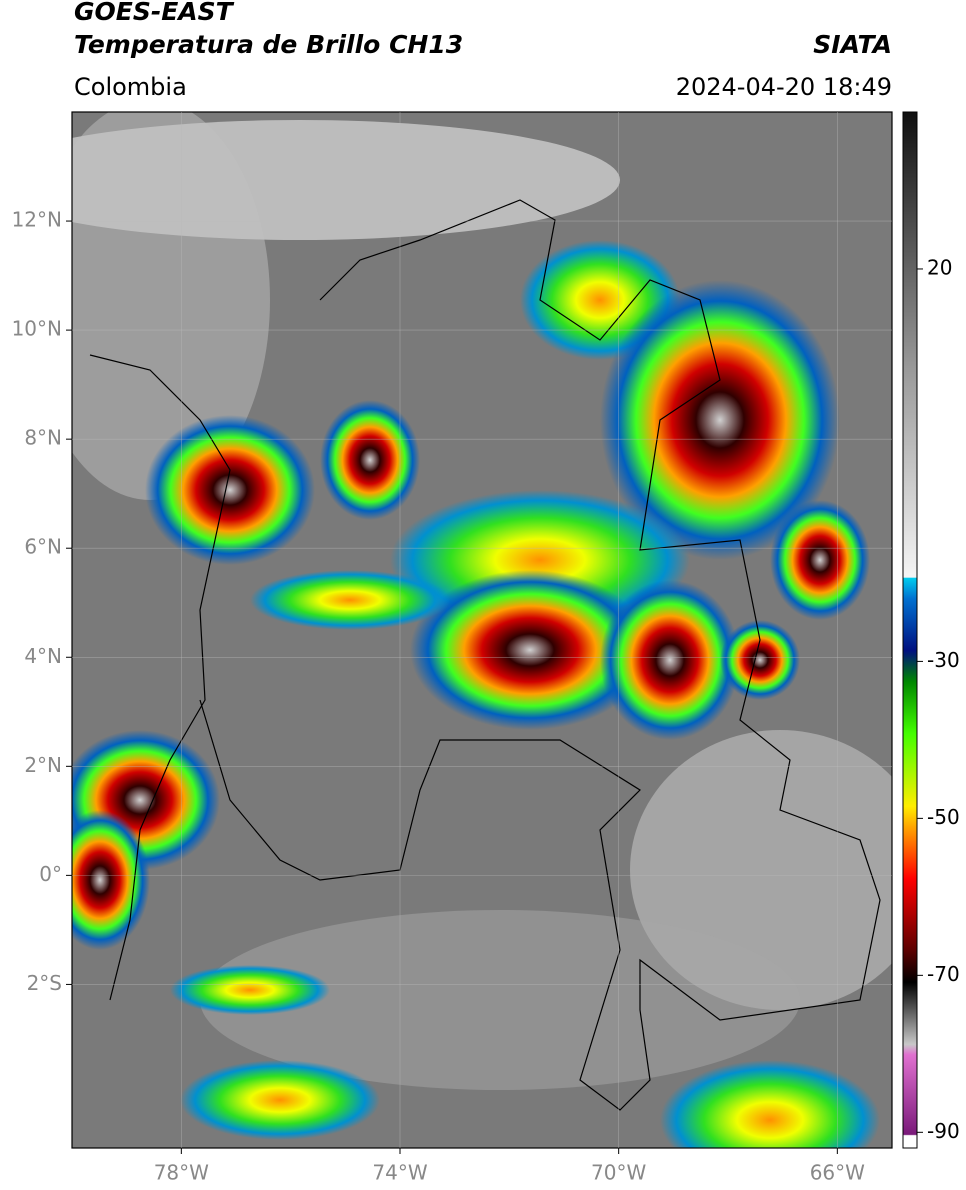 This screenshot has width=966, height=1190. What do you see at coordinates (154, 13) in the screenshot?
I see `title: GOES-EAST` at bounding box center [154, 13].